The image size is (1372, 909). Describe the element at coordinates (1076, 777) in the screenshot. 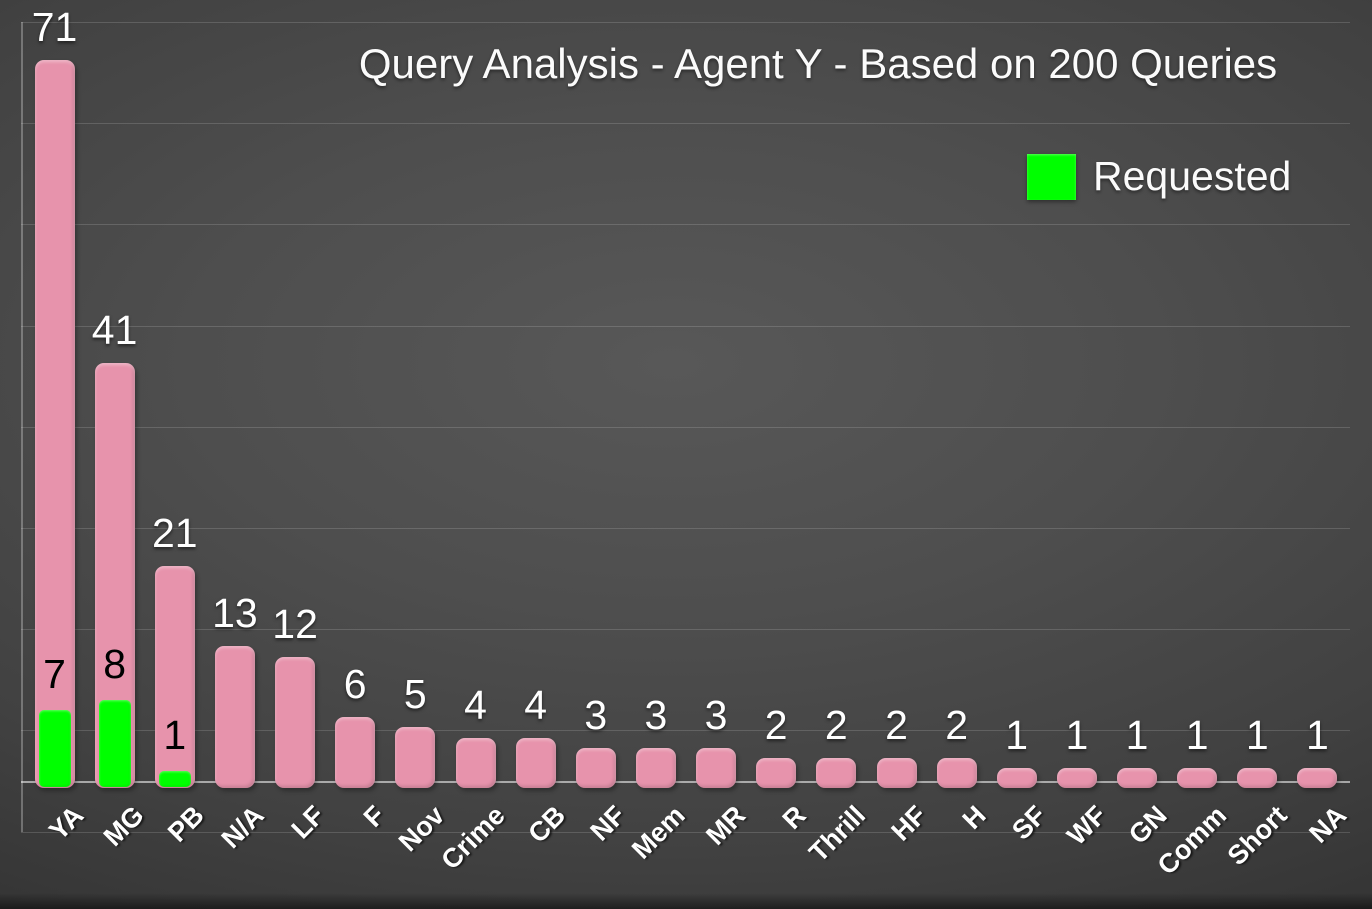

I see `bar-WF` at that location.